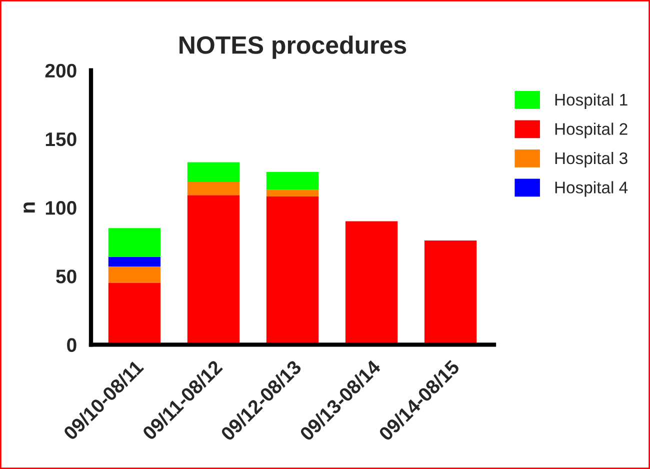 This screenshot has height=469, width=650. I want to click on y-axis-title: n, so click(29, 207).